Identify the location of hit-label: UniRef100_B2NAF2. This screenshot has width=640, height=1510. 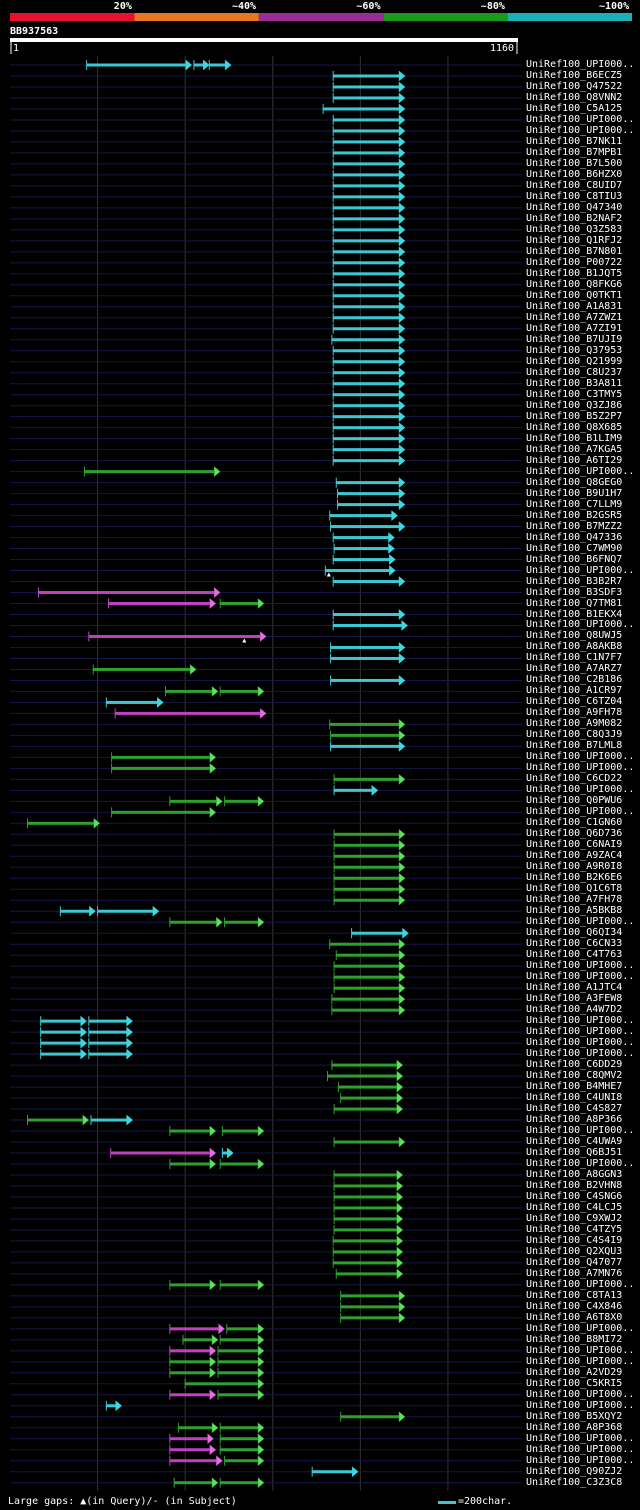
(574, 218).